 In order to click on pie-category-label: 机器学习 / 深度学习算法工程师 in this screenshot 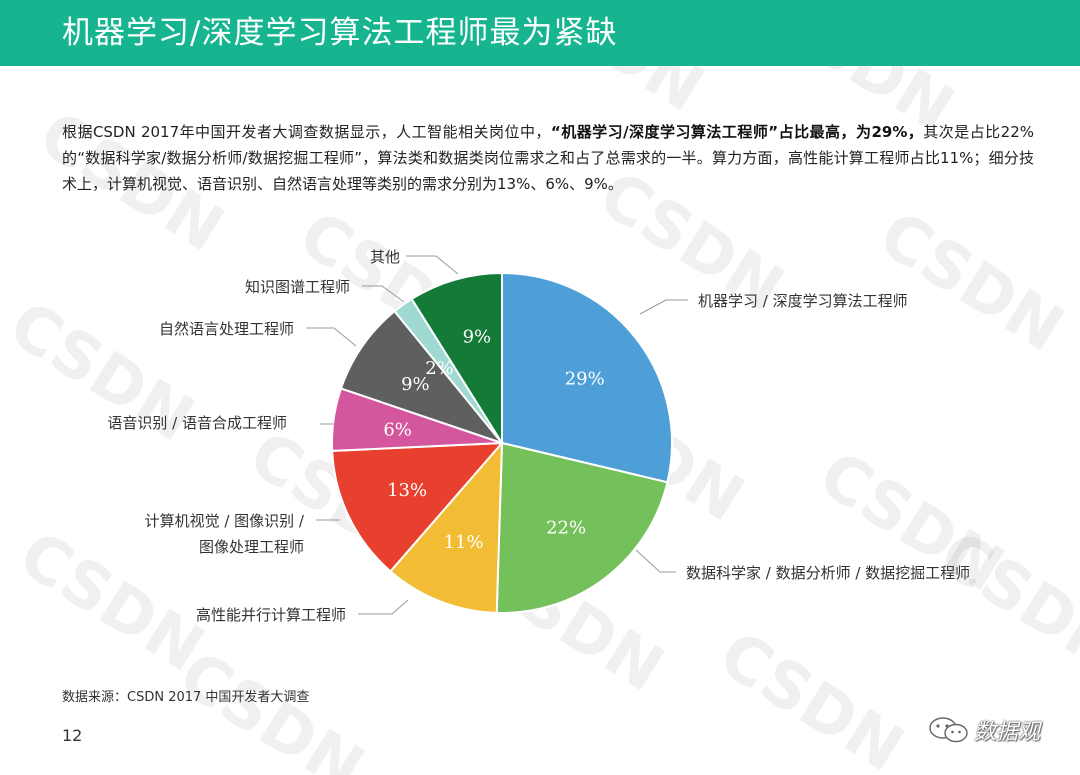, I will do `click(803, 301)`.